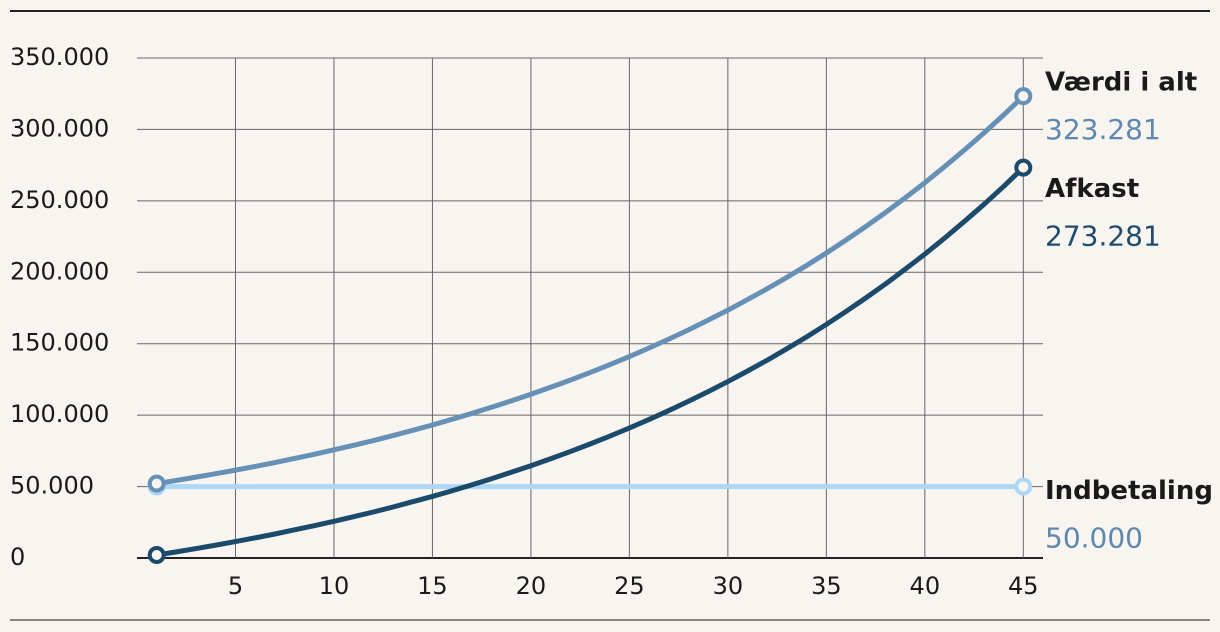  I want to click on x-tick-label: 30, so click(728, 586).